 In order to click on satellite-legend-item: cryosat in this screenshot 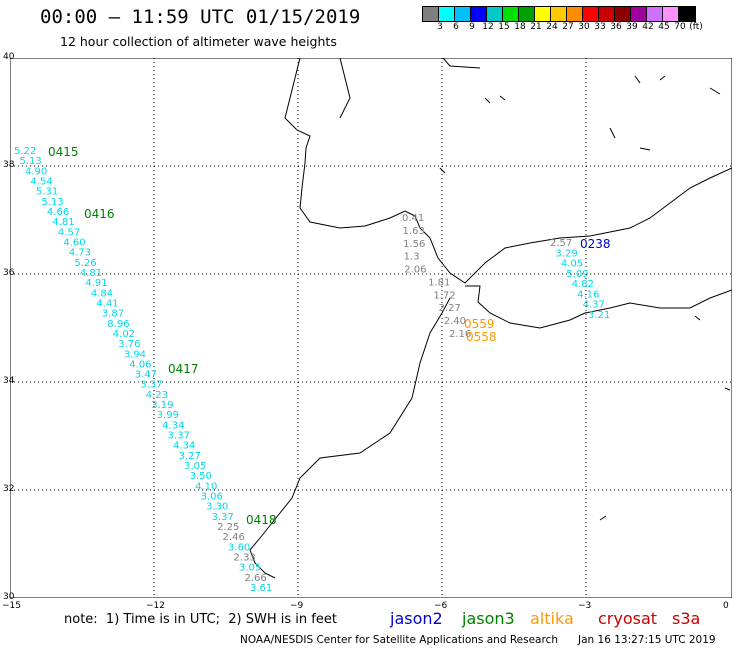, I will do `click(628, 618)`.